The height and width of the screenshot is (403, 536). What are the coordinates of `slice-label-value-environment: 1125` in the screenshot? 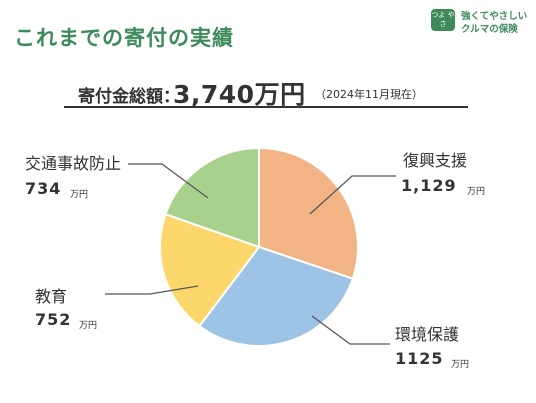 It's located at (419, 358).